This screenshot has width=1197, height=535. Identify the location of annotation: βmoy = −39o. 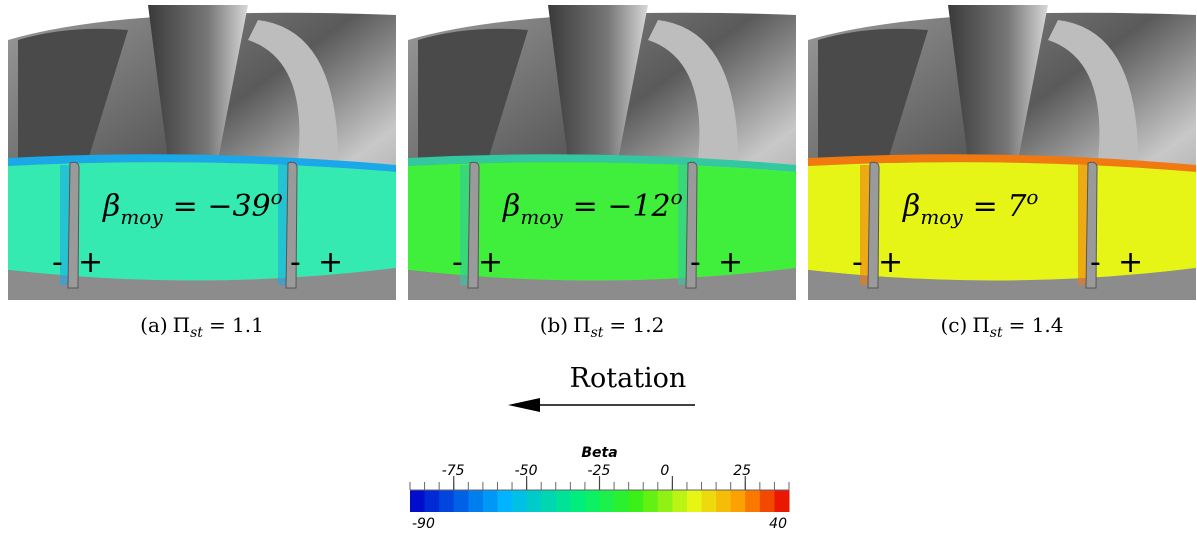
(192, 207).